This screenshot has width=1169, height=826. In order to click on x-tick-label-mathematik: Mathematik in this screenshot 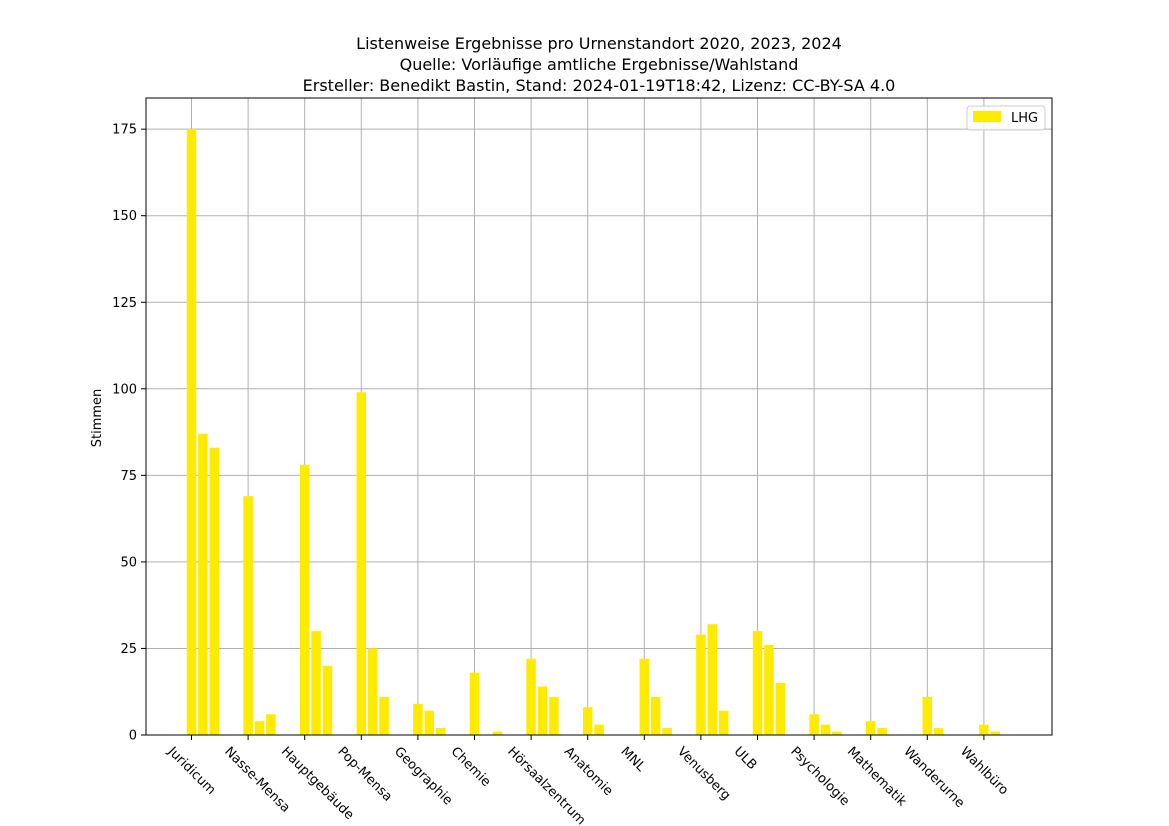, I will do `click(877, 777)`.